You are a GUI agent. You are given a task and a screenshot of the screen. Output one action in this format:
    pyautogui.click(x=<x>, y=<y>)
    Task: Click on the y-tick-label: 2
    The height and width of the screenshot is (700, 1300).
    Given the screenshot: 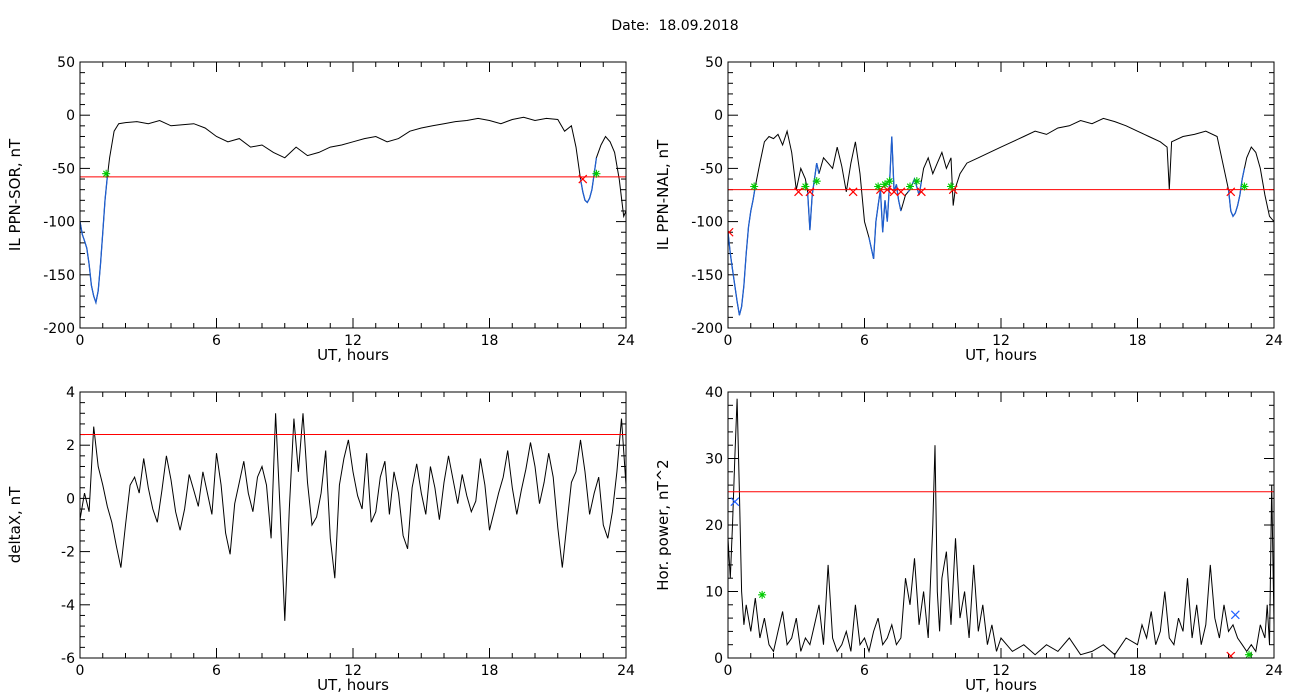 What is the action you would take?
    pyautogui.click(x=70, y=446)
    